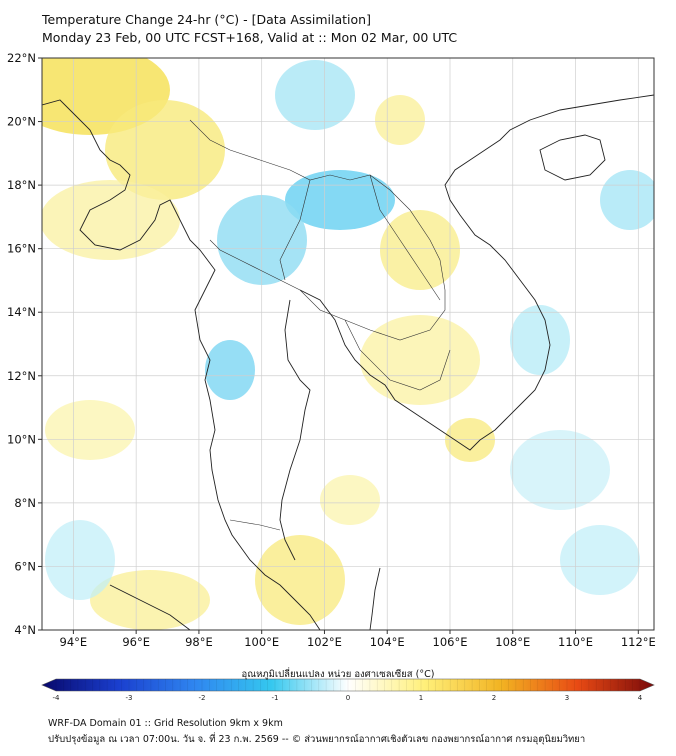  What do you see at coordinates (21, 185) in the screenshot?
I see `lat-tick-label: 18°N` at bounding box center [21, 185].